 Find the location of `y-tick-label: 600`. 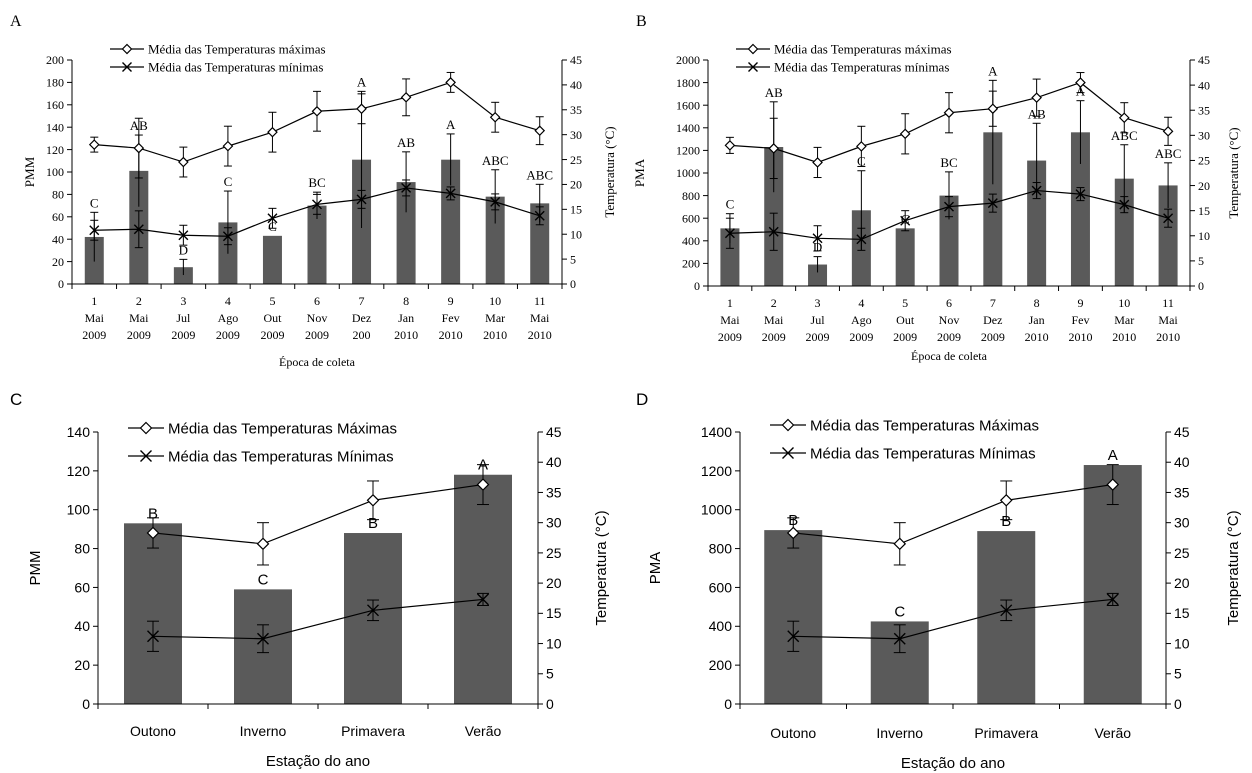

y-tick-label: 600 is located at coordinates (721, 587).